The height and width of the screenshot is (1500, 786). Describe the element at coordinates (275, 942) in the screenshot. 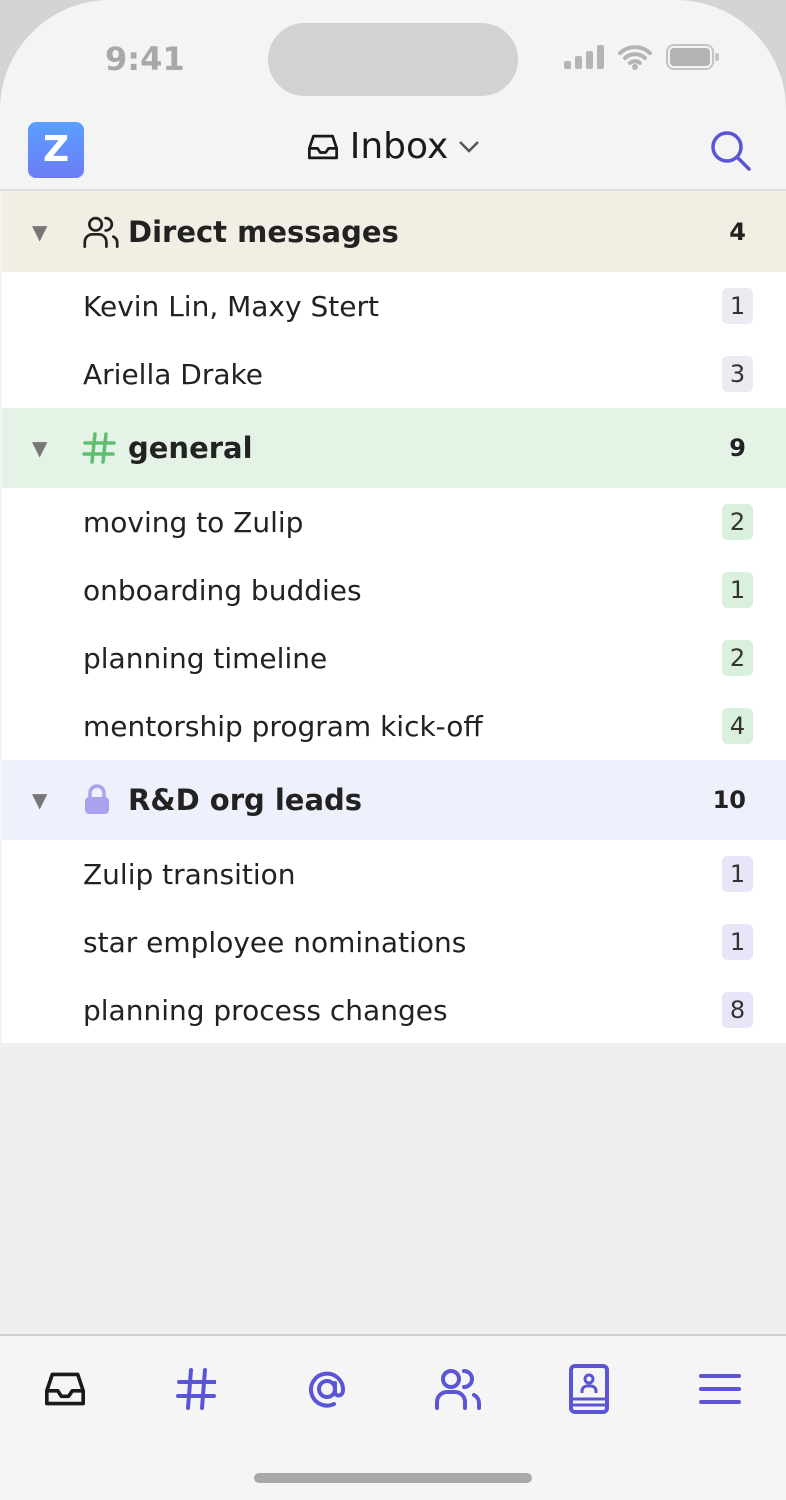

I see `item-label: star employee nominations` at that location.